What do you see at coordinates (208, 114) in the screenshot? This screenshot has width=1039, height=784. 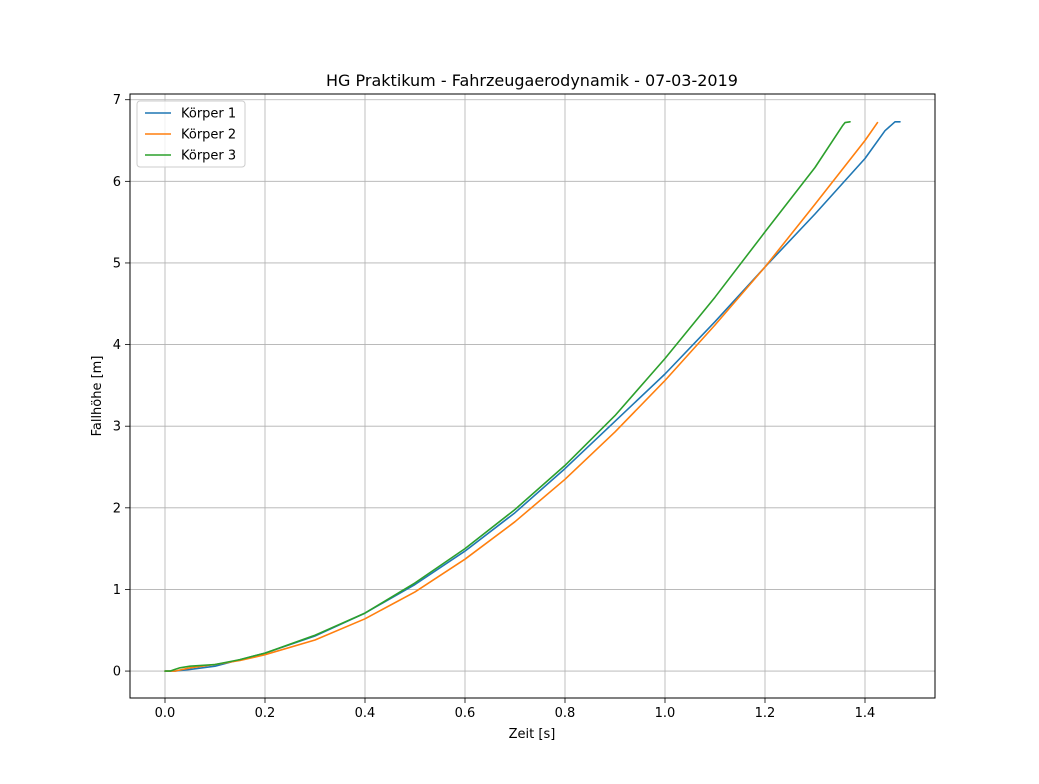 I see `legend-label-series-1: Körper 1` at bounding box center [208, 114].